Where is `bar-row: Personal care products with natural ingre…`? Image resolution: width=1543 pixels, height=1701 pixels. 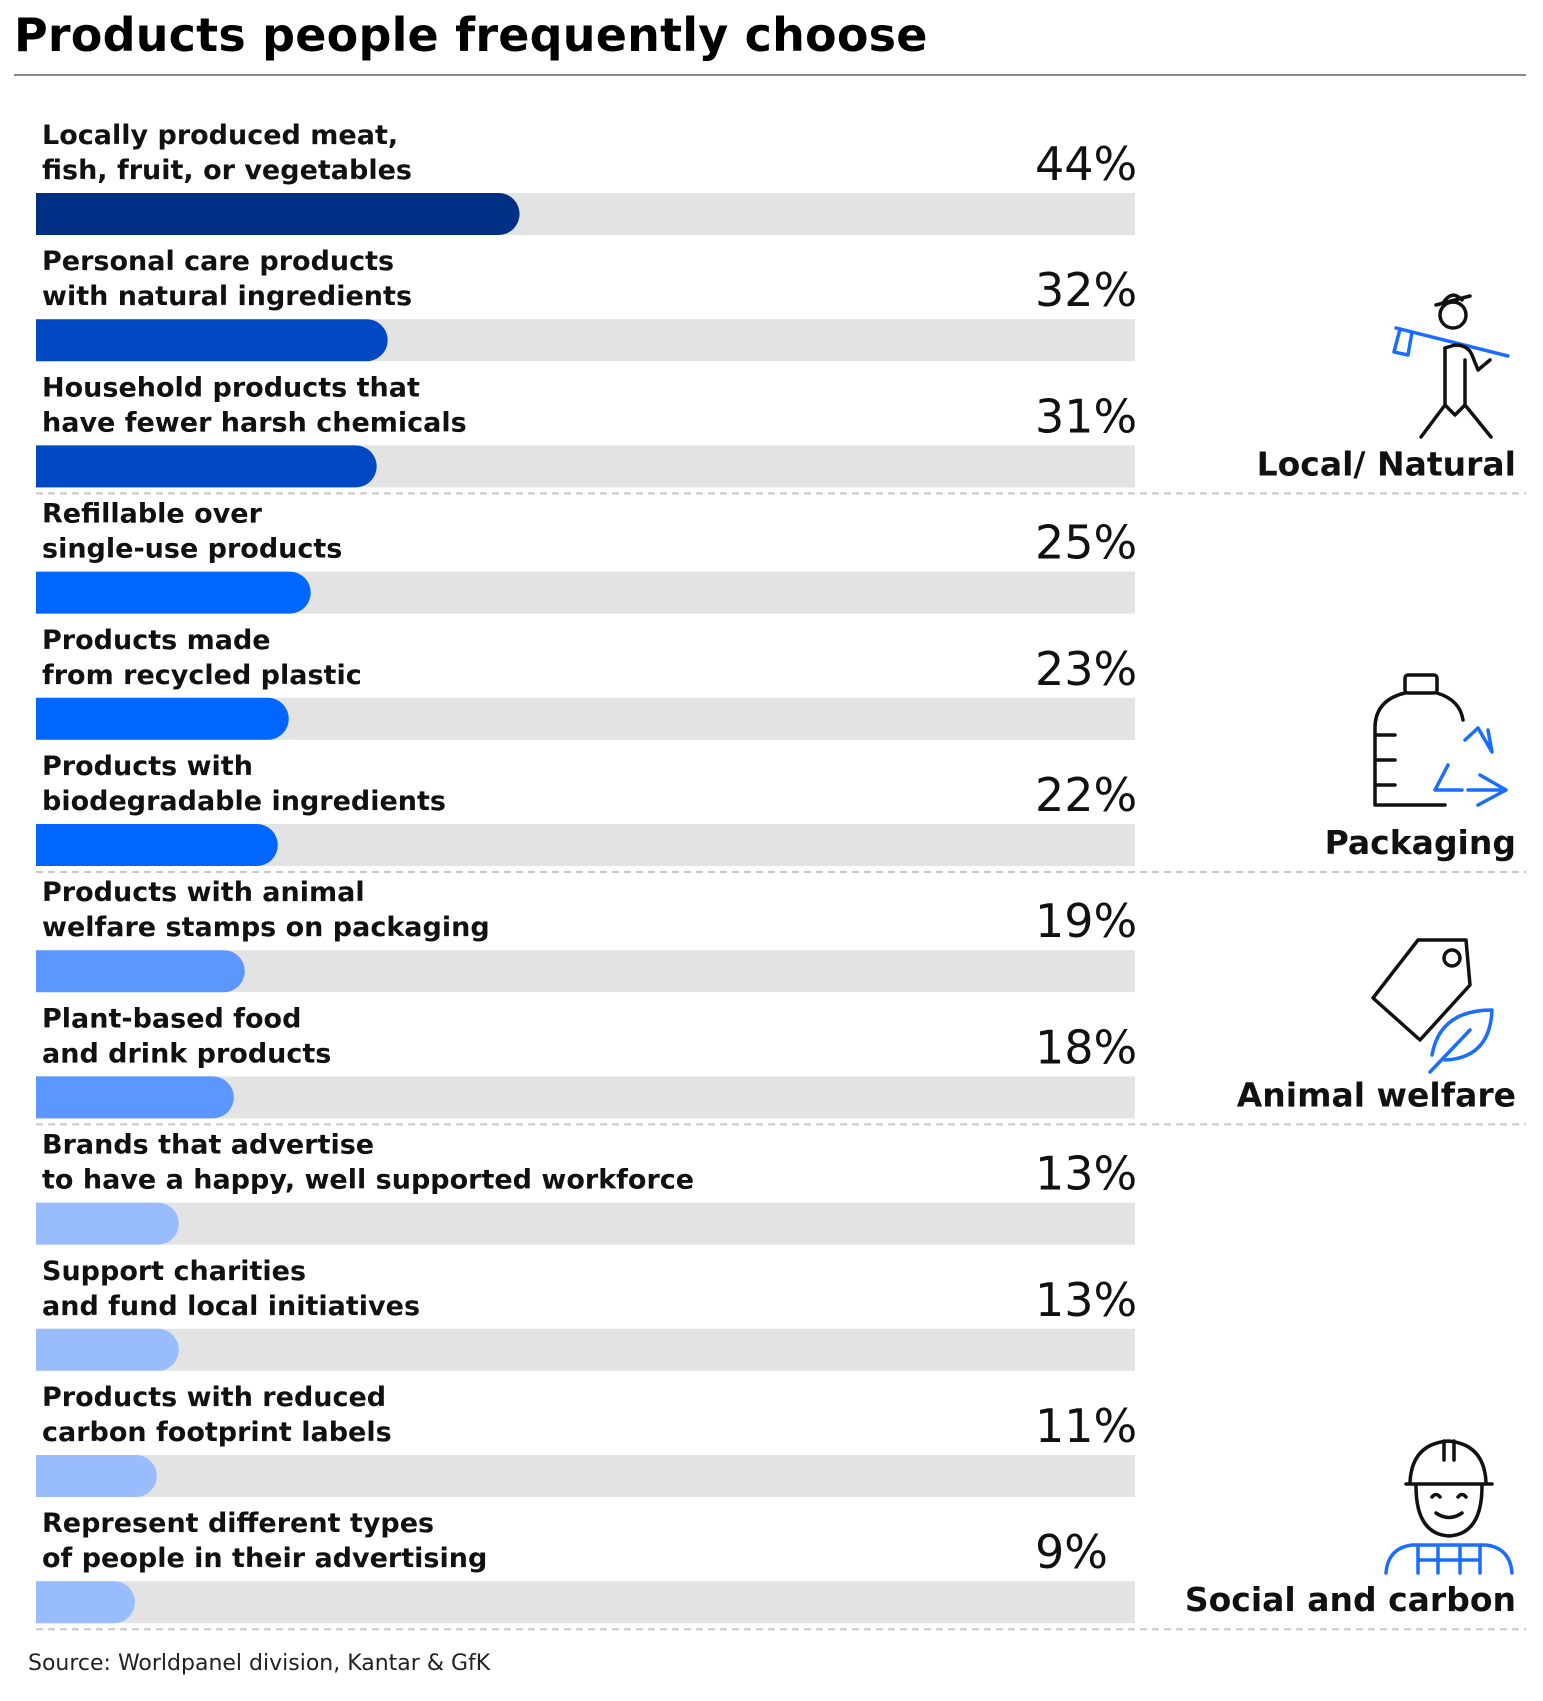
bar-row: Personal care products with natural ingre… is located at coordinates (586, 304).